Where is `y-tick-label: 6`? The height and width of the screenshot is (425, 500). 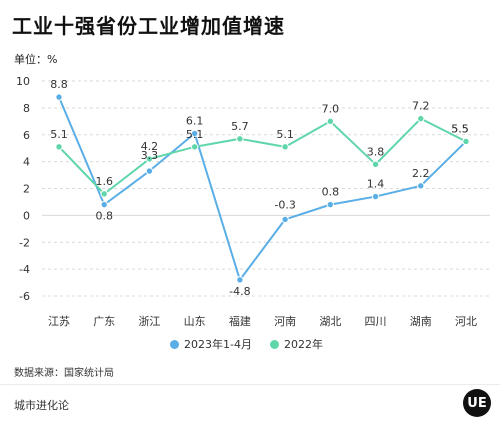
y-tick-label: 6 is located at coordinates (26, 135).